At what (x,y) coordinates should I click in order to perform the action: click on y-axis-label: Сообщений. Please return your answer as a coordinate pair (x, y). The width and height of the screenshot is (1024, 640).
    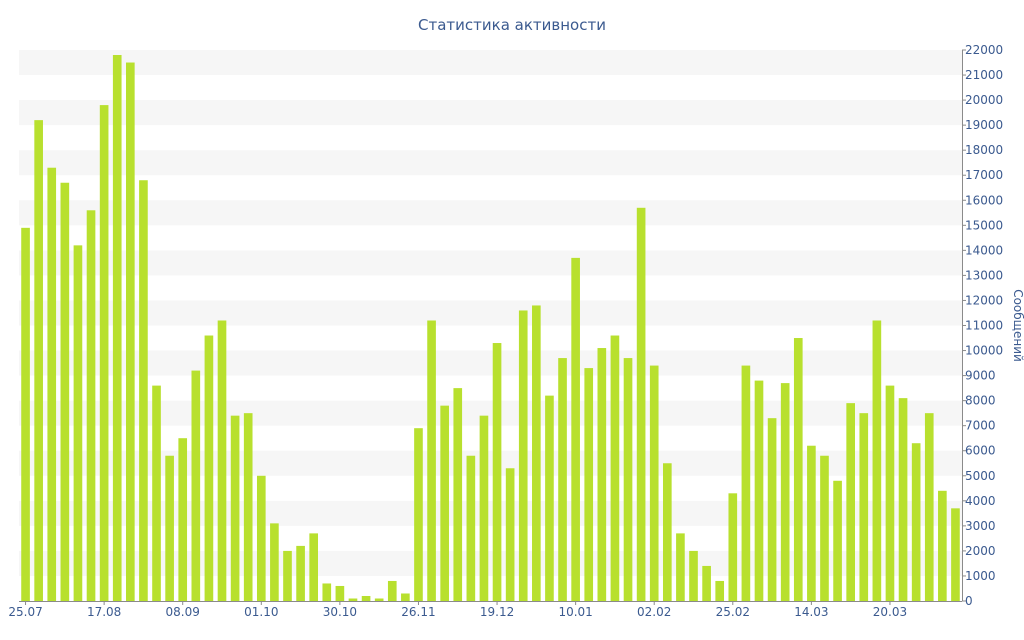
    Looking at the image, I should click on (1017, 325).